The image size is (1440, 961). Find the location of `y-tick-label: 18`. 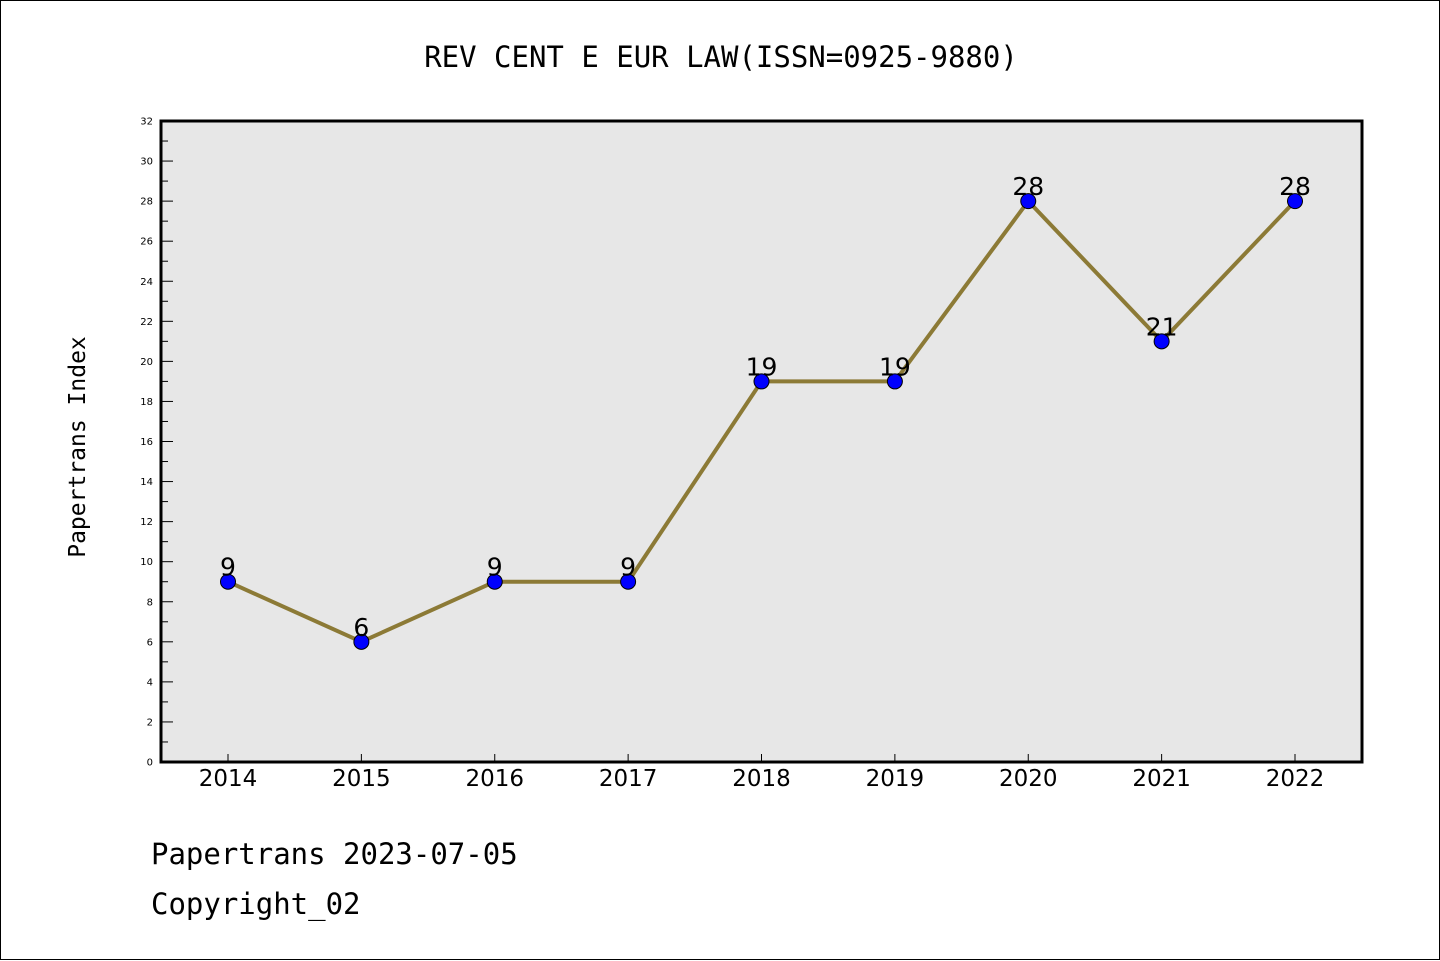

y-tick-label: 18 is located at coordinates (146, 402).